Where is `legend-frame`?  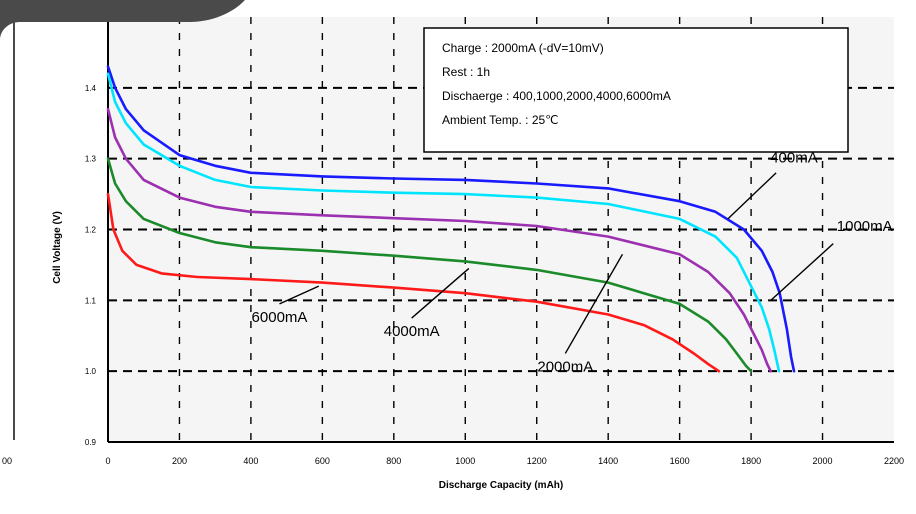
legend-frame is located at coordinates (636, 90).